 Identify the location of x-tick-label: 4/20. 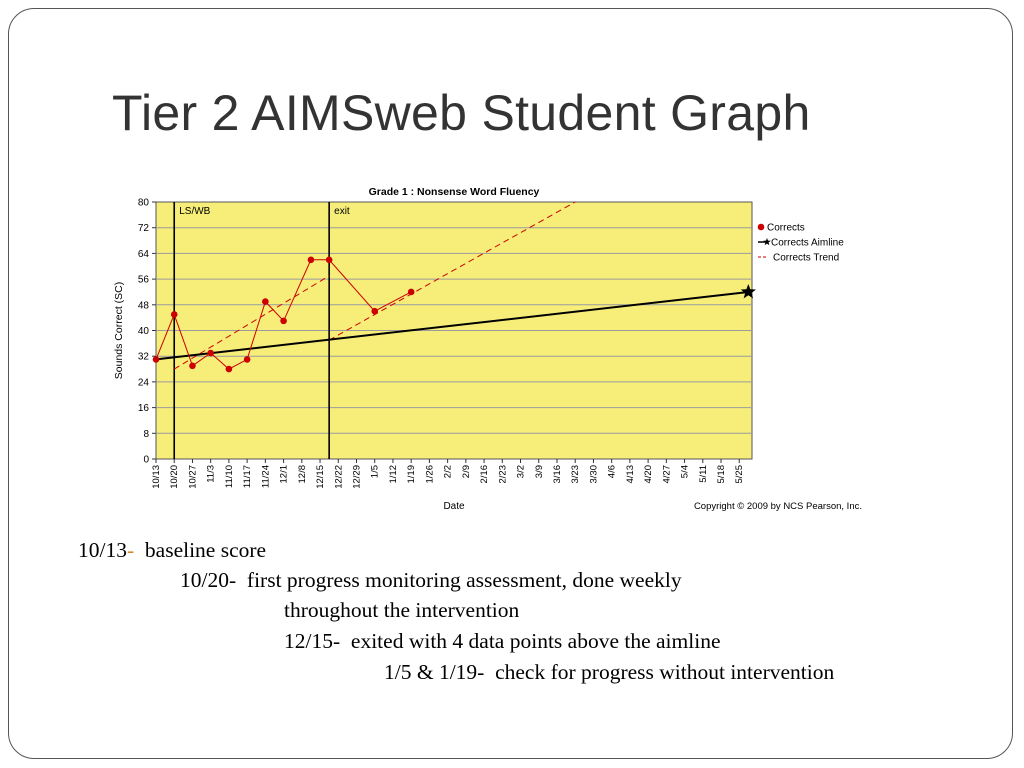
(648, 474).